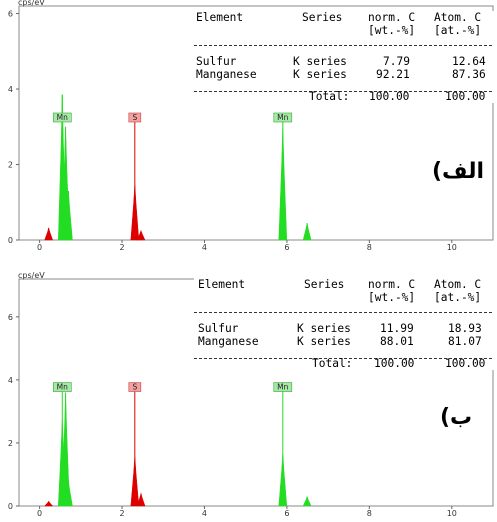  I want to click on row-norm: 7.79, so click(396, 61).